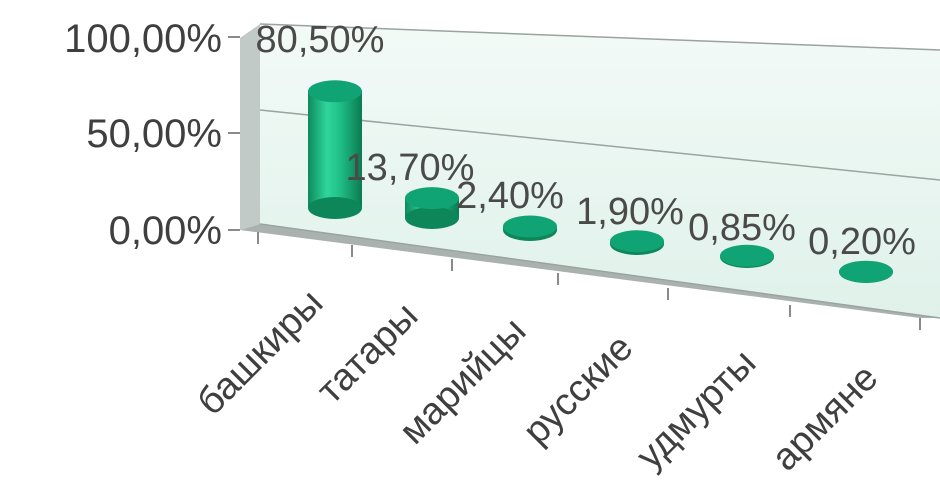  Describe the element at coordinates (335, 208) in the screenshot. I see `bar-0-base` at that location.